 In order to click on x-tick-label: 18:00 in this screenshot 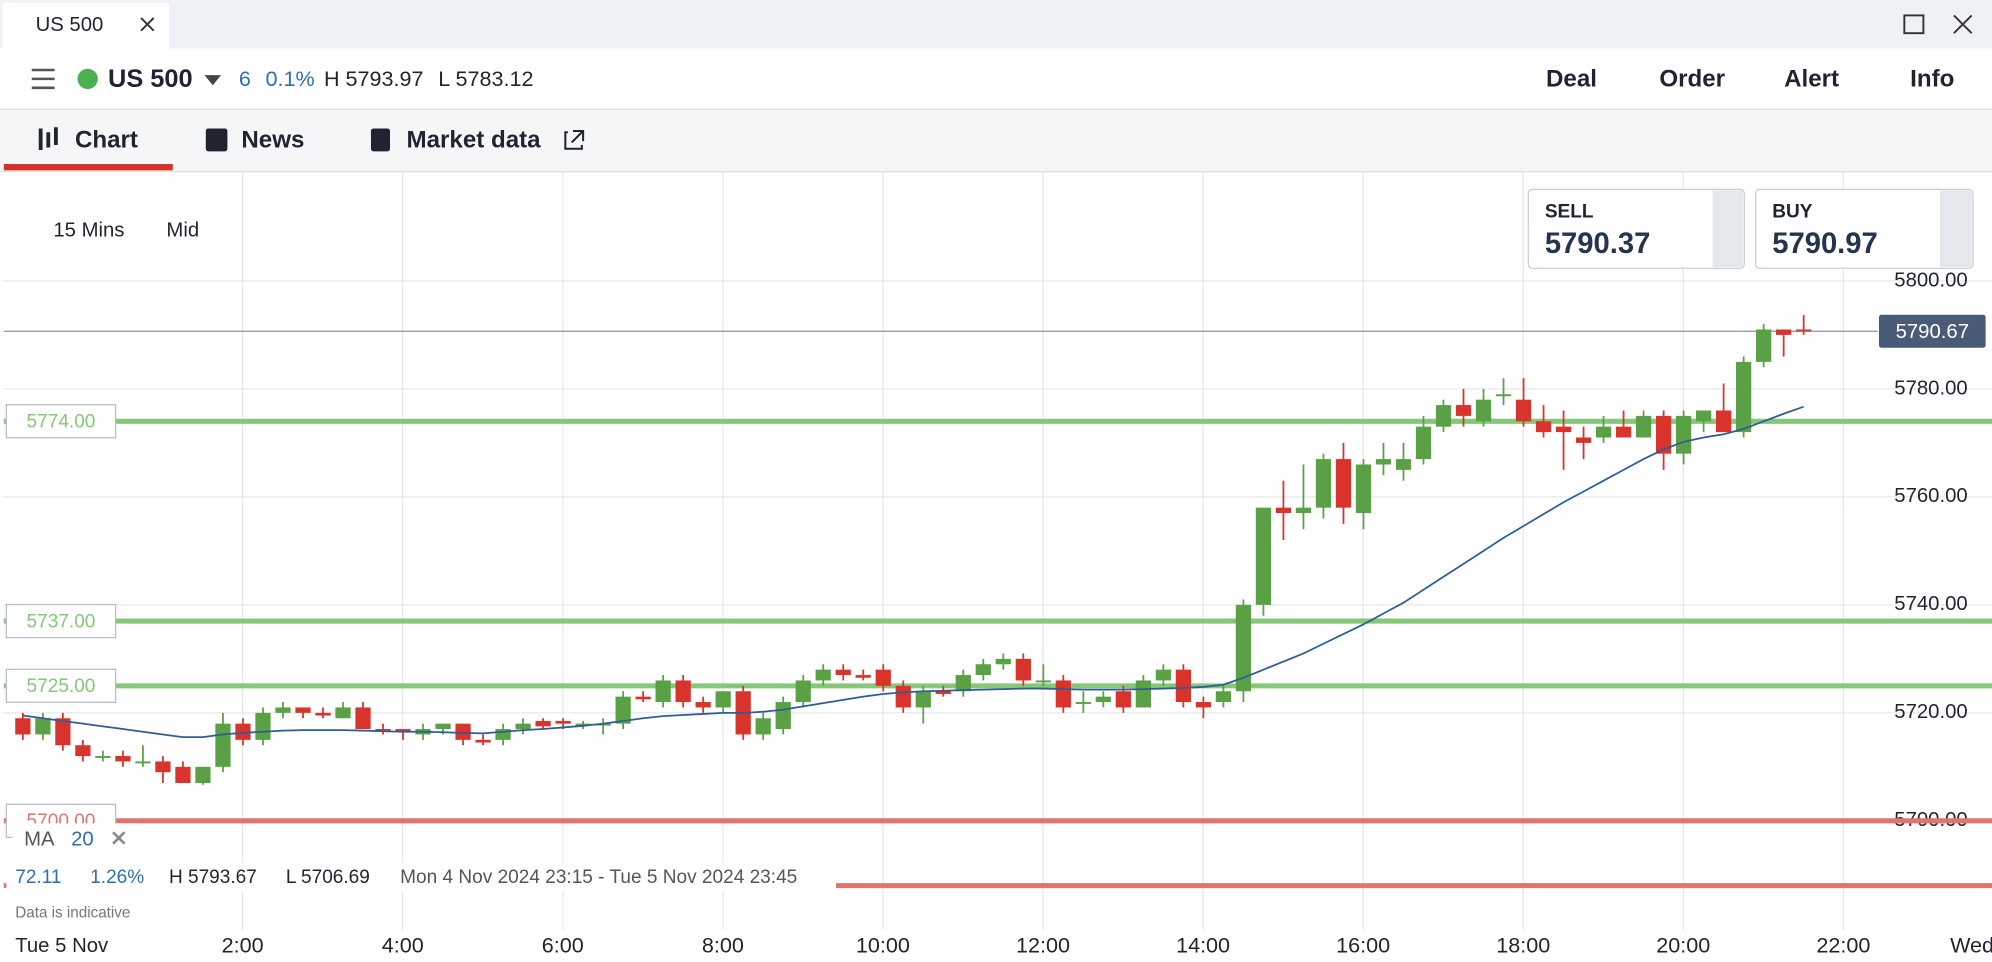, I will do `click(1523, 944)`.